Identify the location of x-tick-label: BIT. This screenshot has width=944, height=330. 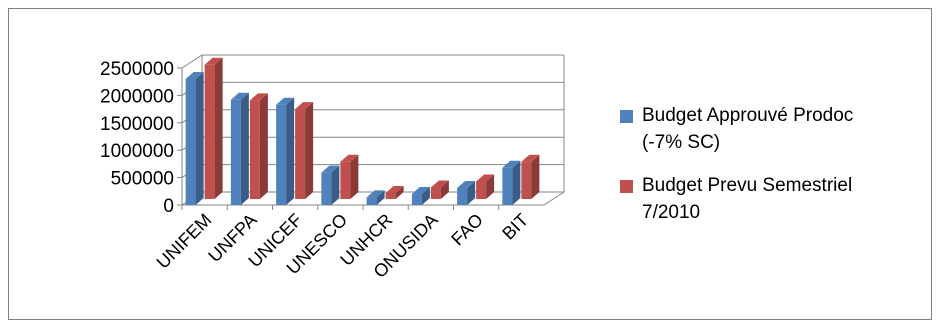
(515, 227).